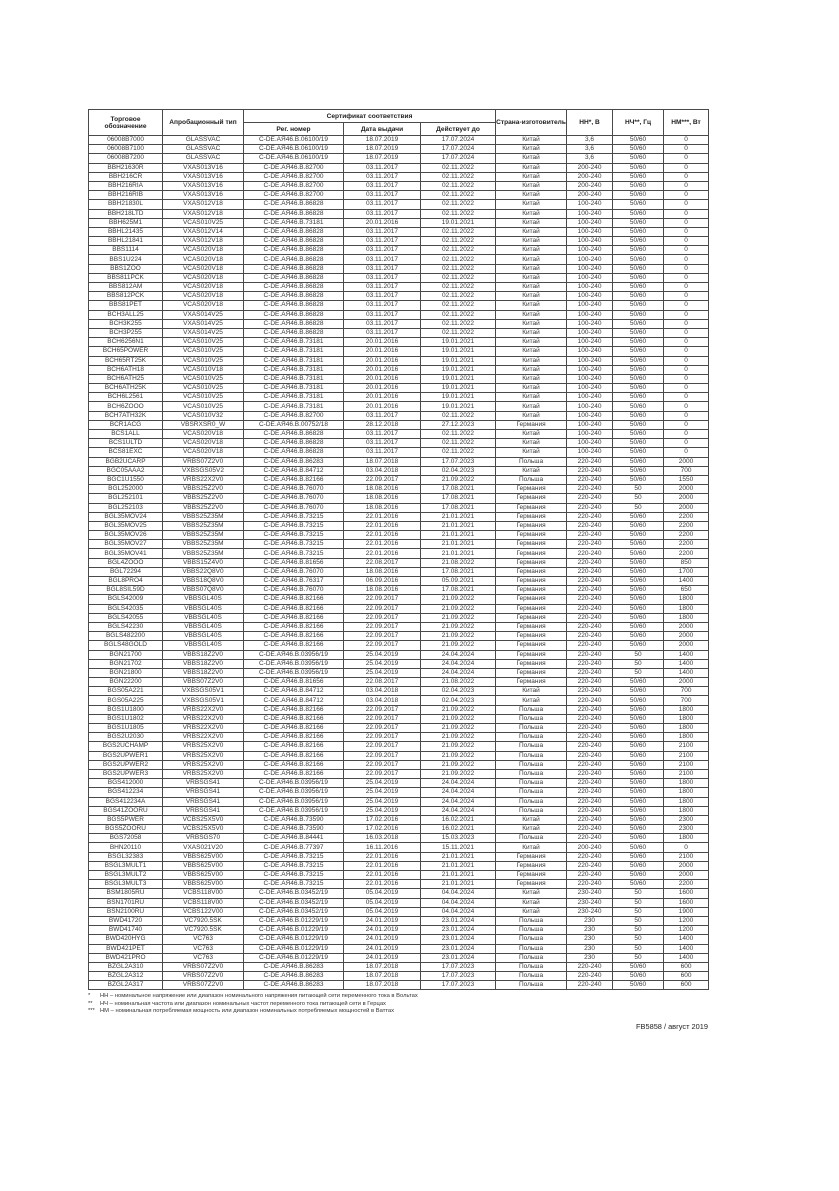 Image resolution: width=839 pixels, height=1191 pixels. What do you see at coordinates (686, 654) in the screenshot?
I see `cell-power: 1400` at bounding box center [686, 654].